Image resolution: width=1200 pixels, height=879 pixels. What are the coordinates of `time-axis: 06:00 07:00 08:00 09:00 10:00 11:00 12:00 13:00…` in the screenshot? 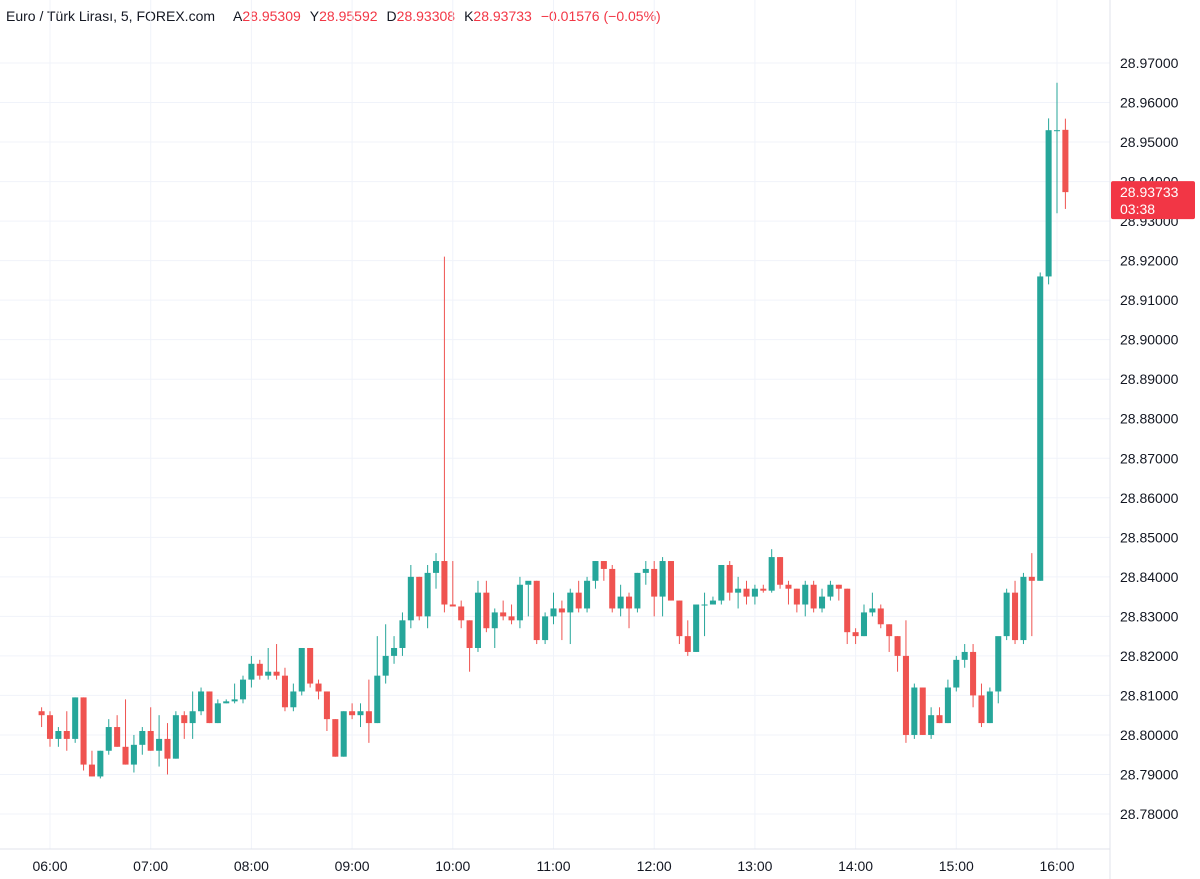 It's located at (553, 866).